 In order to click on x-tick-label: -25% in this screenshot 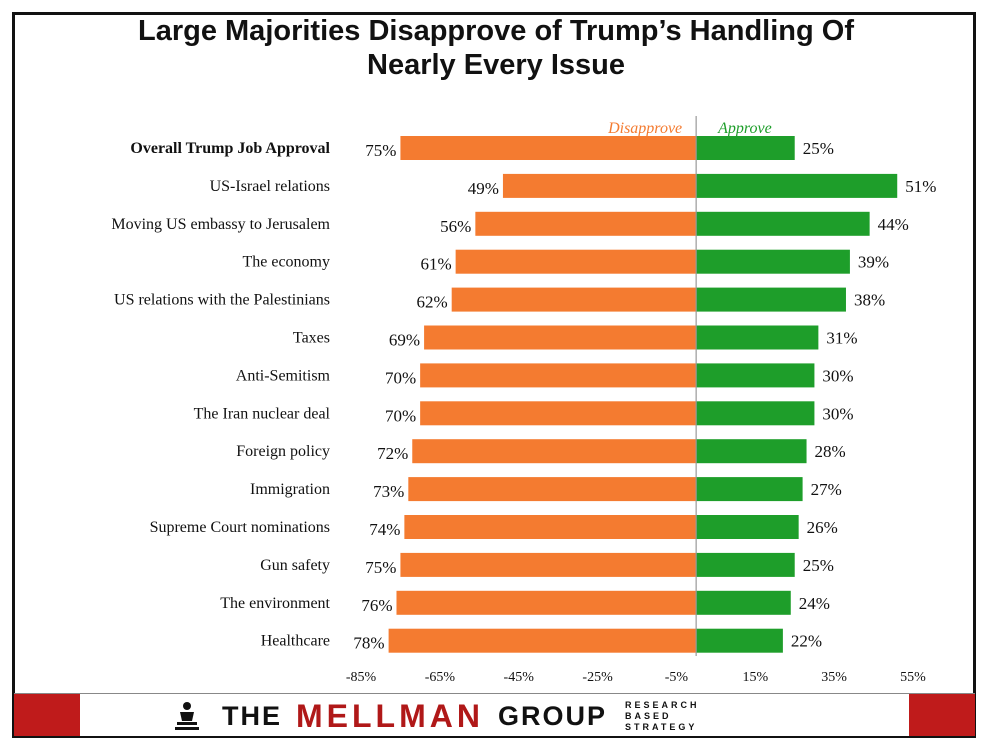, I will do `click(597, 677)`.